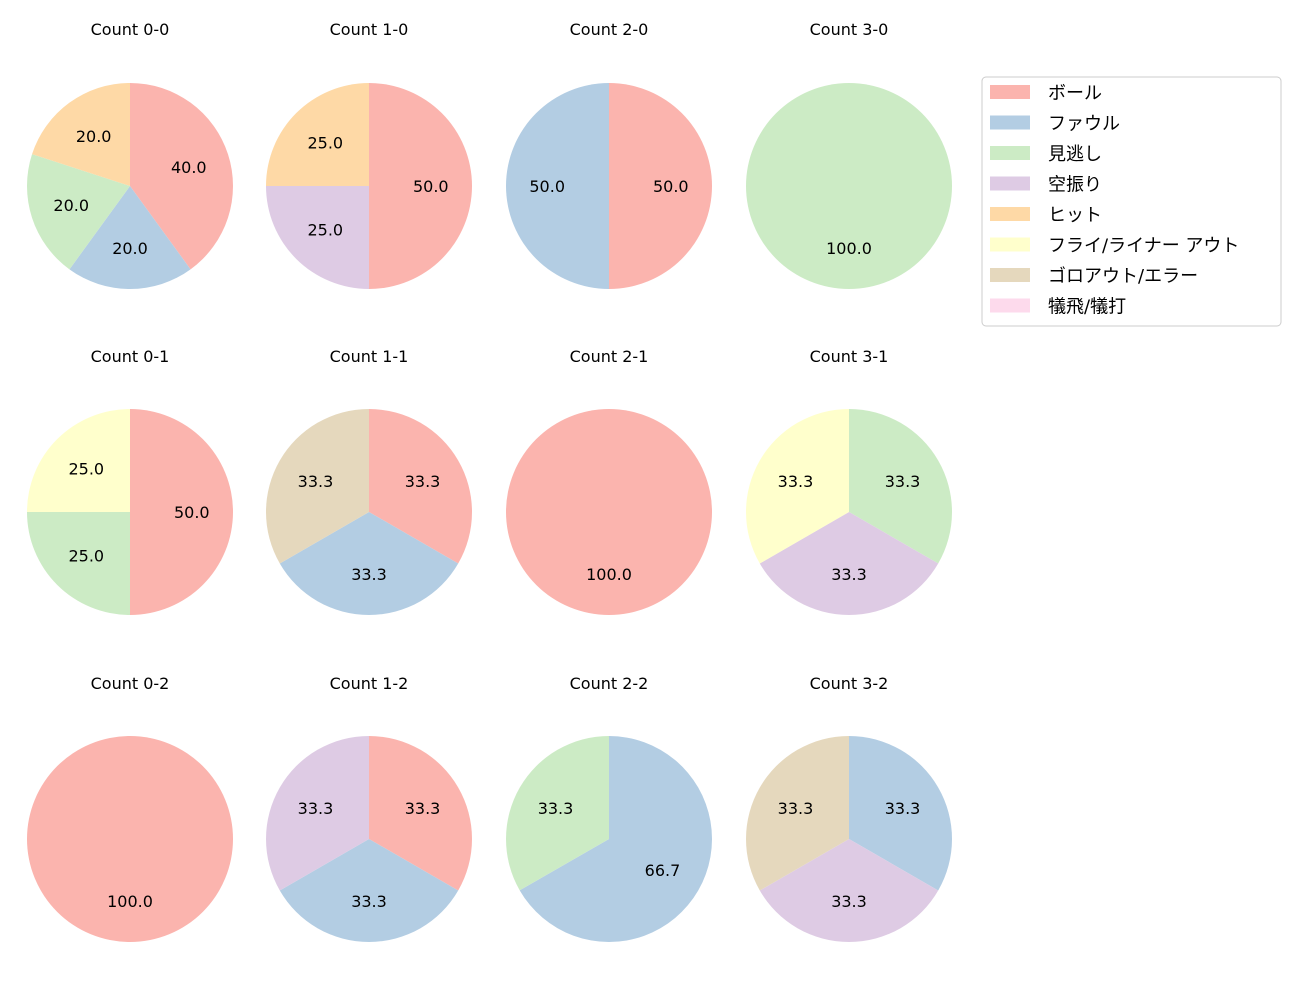 The height and width of the screenshot is (1000, 1300). Describe the element at coordinates (609, 356) in the screenshot. I see `pie-title: Count 2-1` at that location.